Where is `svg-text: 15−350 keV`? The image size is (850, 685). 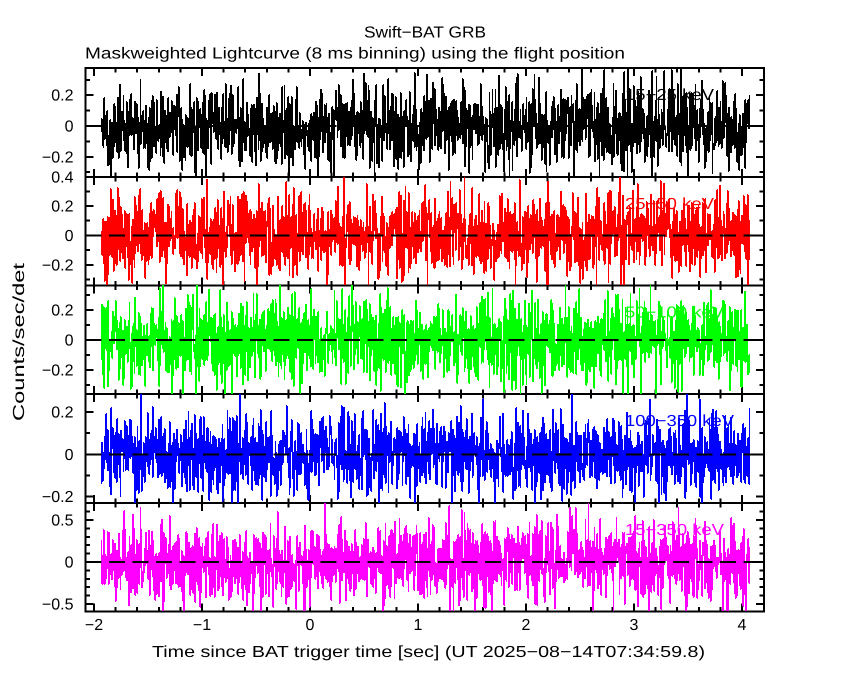 svg-text: 15−350 keV is located at coordinates (674, 530).